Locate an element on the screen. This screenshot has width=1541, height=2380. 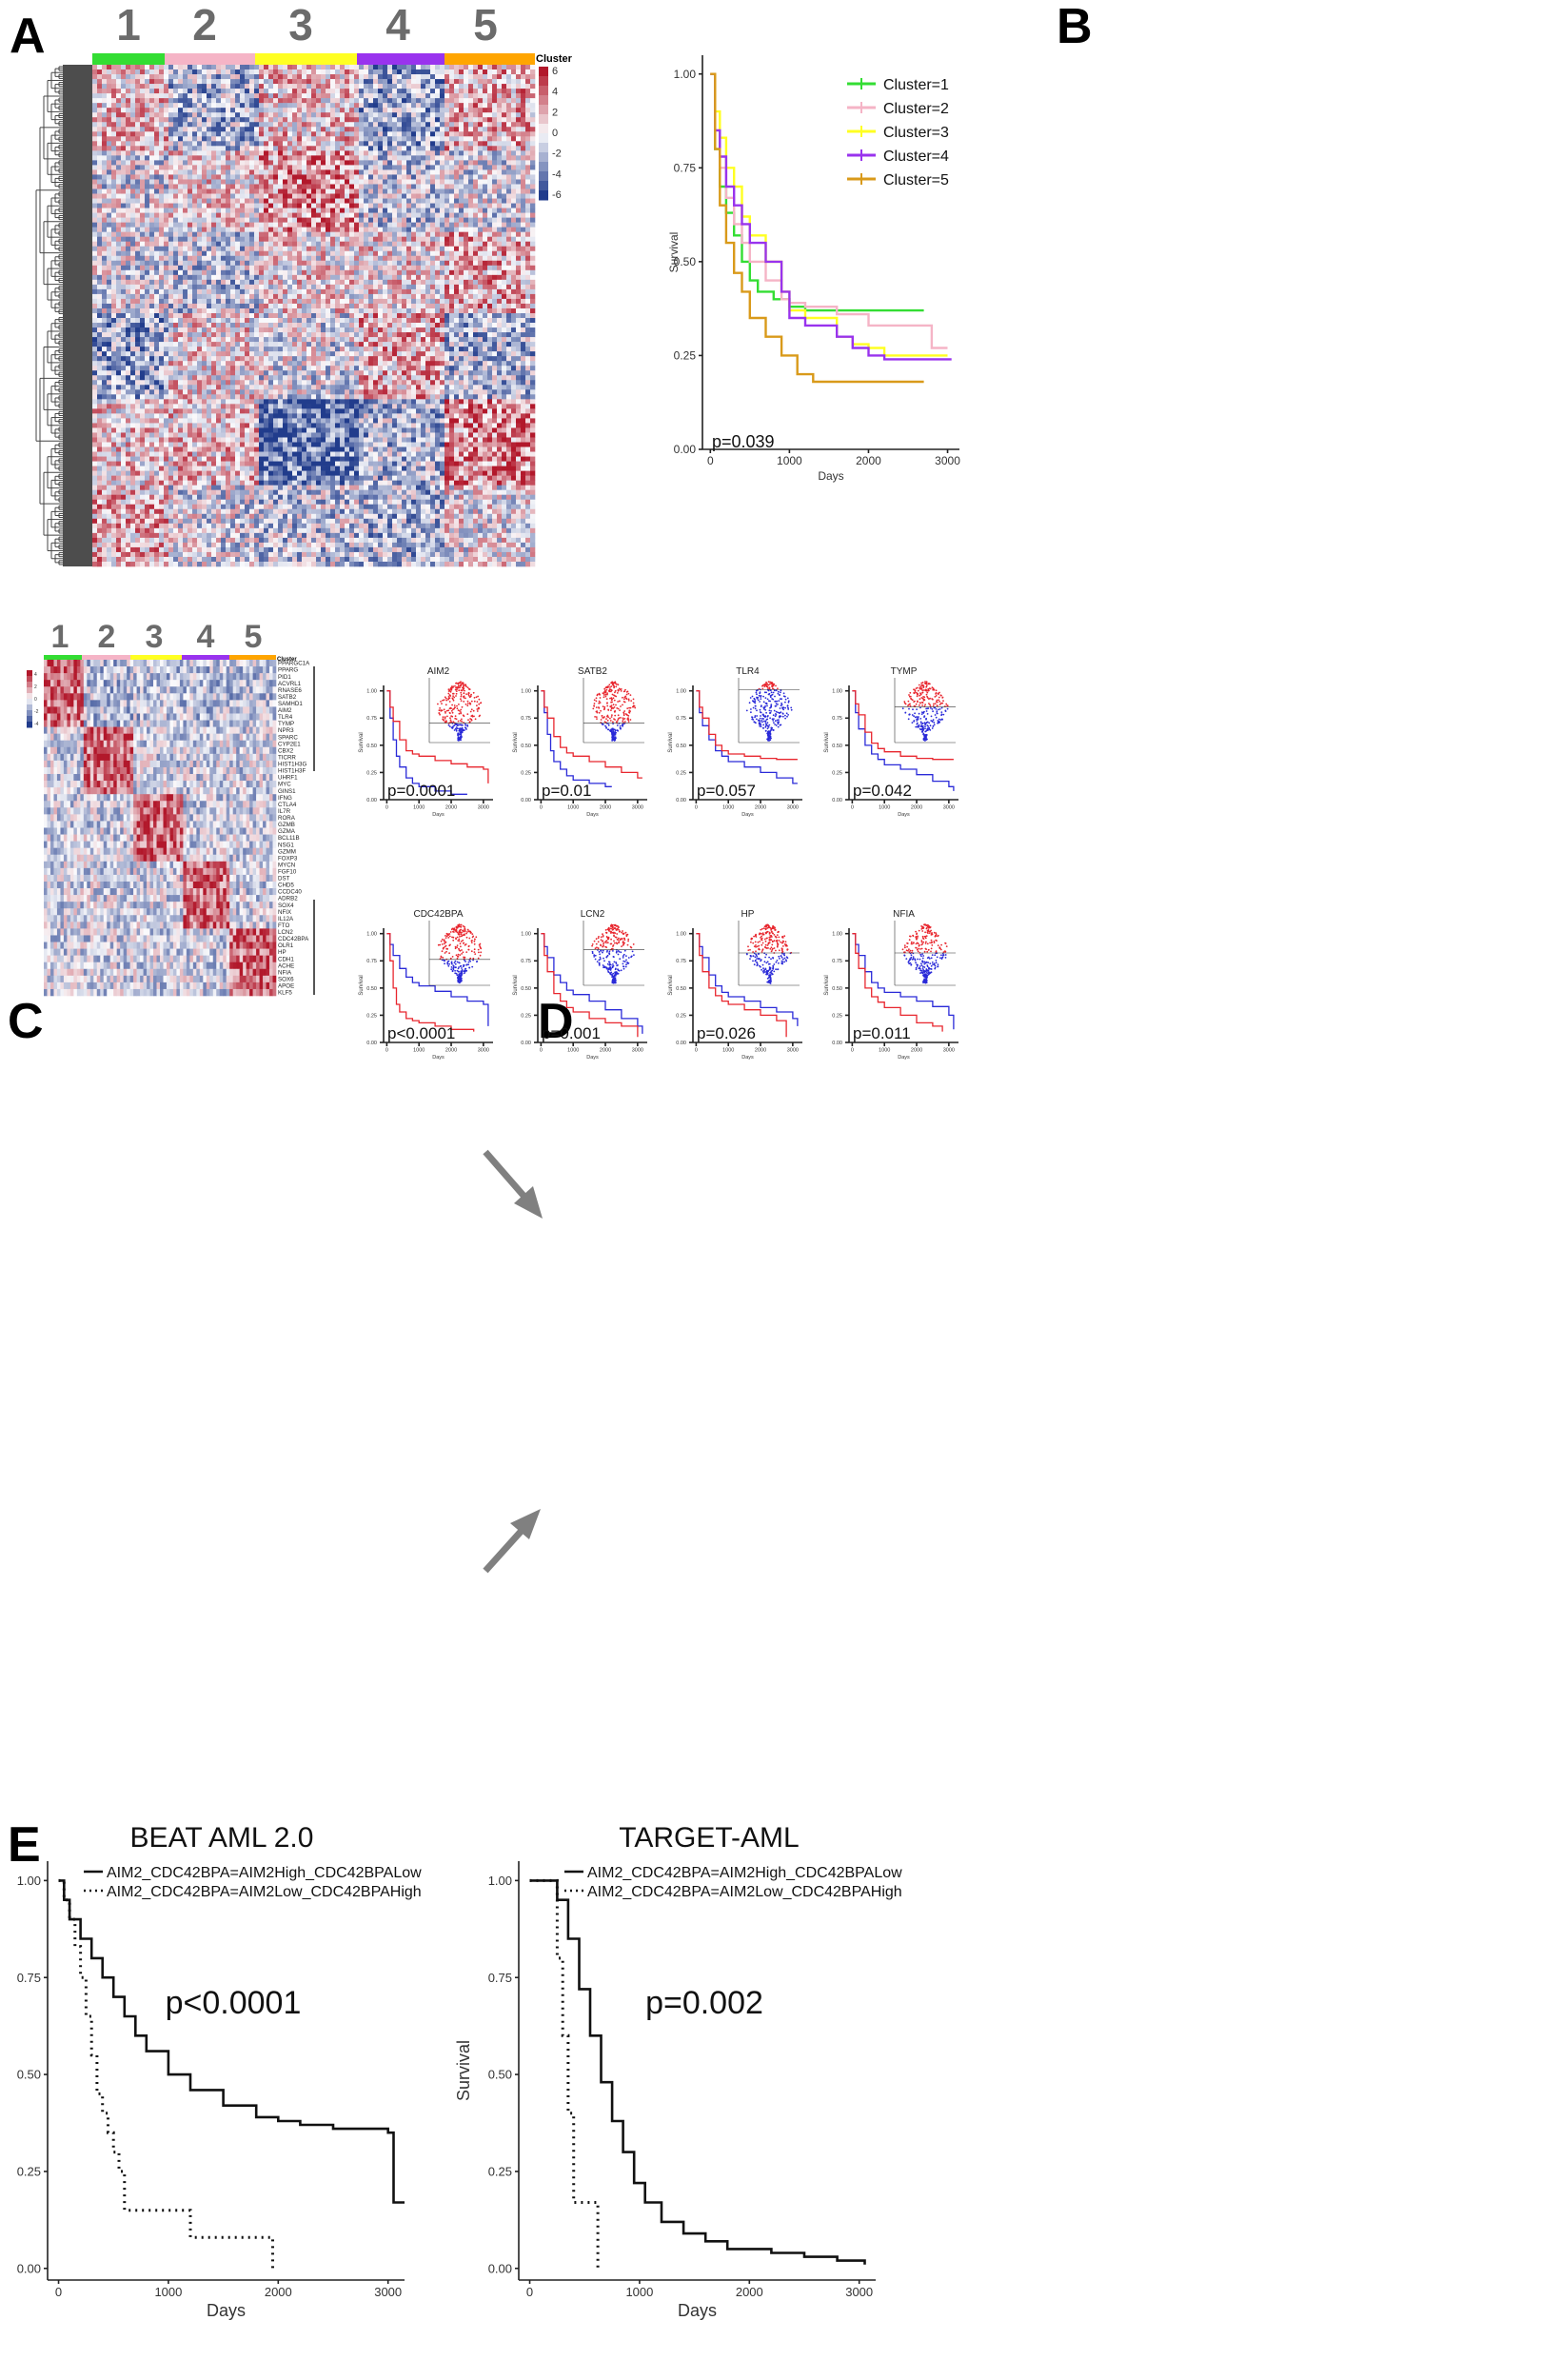
curve-aim2high-cdc42bpalow is located at coordinates (697, 2072).